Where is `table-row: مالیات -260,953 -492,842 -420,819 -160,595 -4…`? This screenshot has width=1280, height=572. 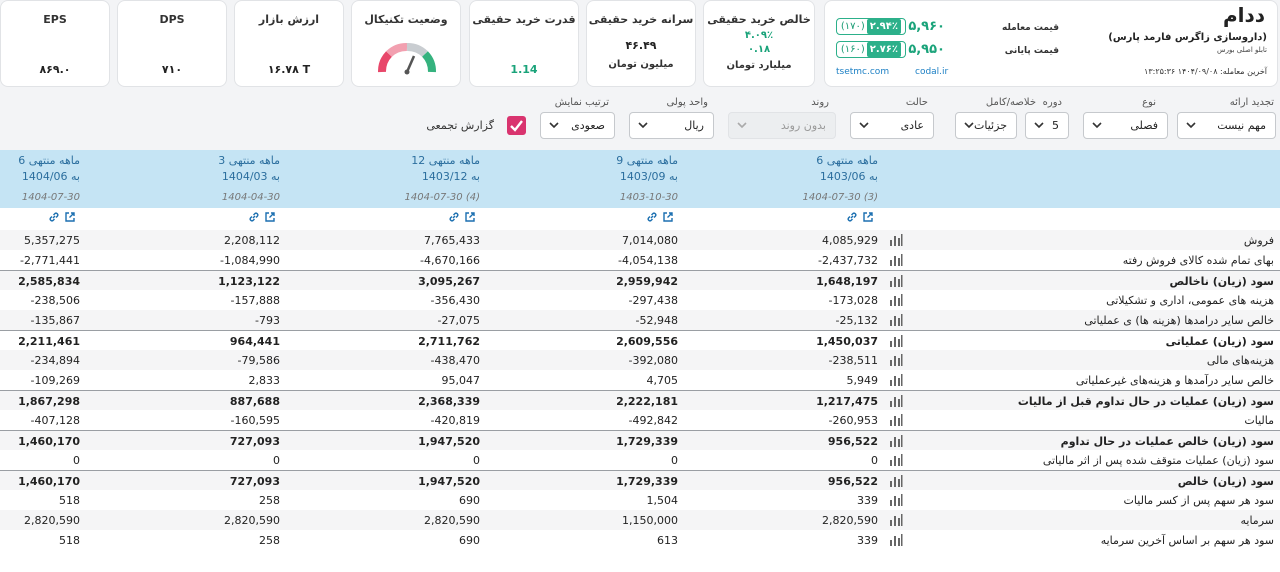 table-row: مالیات -260,953 -492,842 -420,819 -160,595 -4… is located at coordinates (640, 420).